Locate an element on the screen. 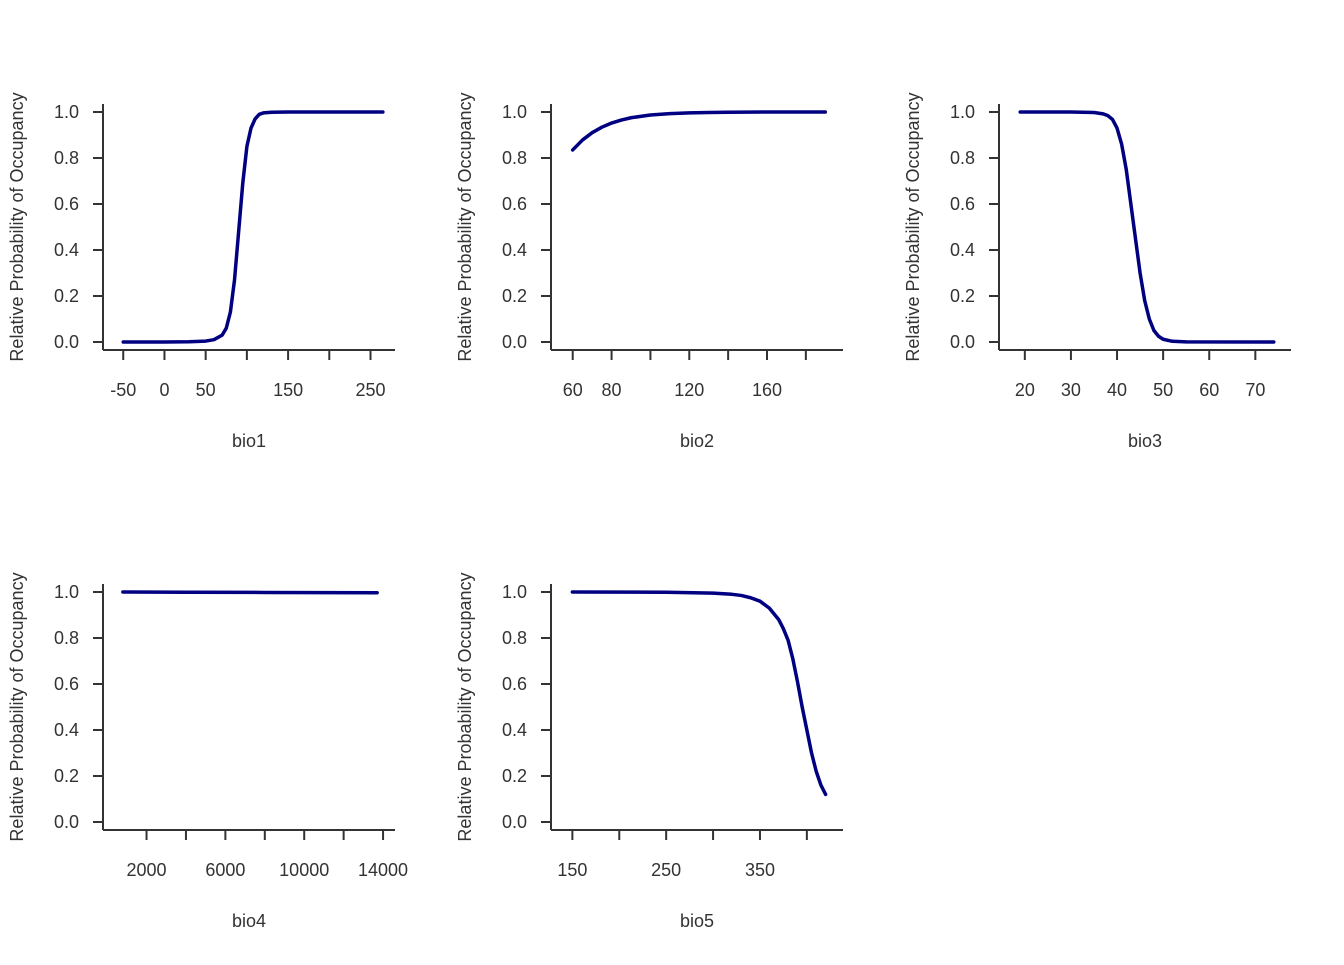  x-tick-label: 70 is located at coordinates (1255, 390).